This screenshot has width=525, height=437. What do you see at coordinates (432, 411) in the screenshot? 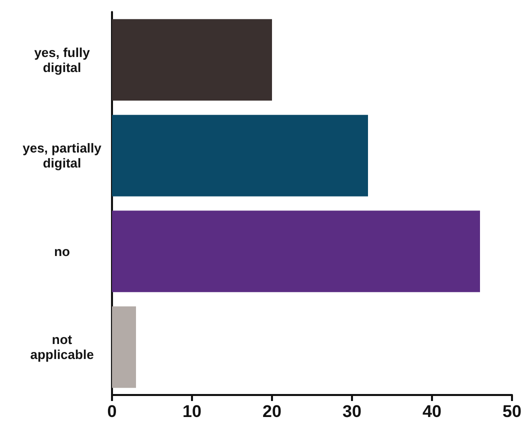
I see `x-tick-label: 40` at bounding box center [432, 411].